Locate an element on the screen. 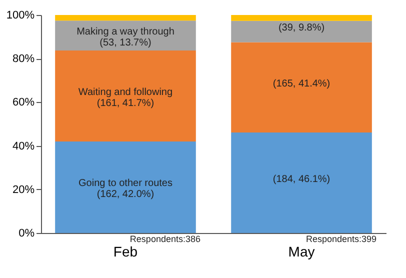  y-tick-label: 0% is located at coordinates (26, 234).